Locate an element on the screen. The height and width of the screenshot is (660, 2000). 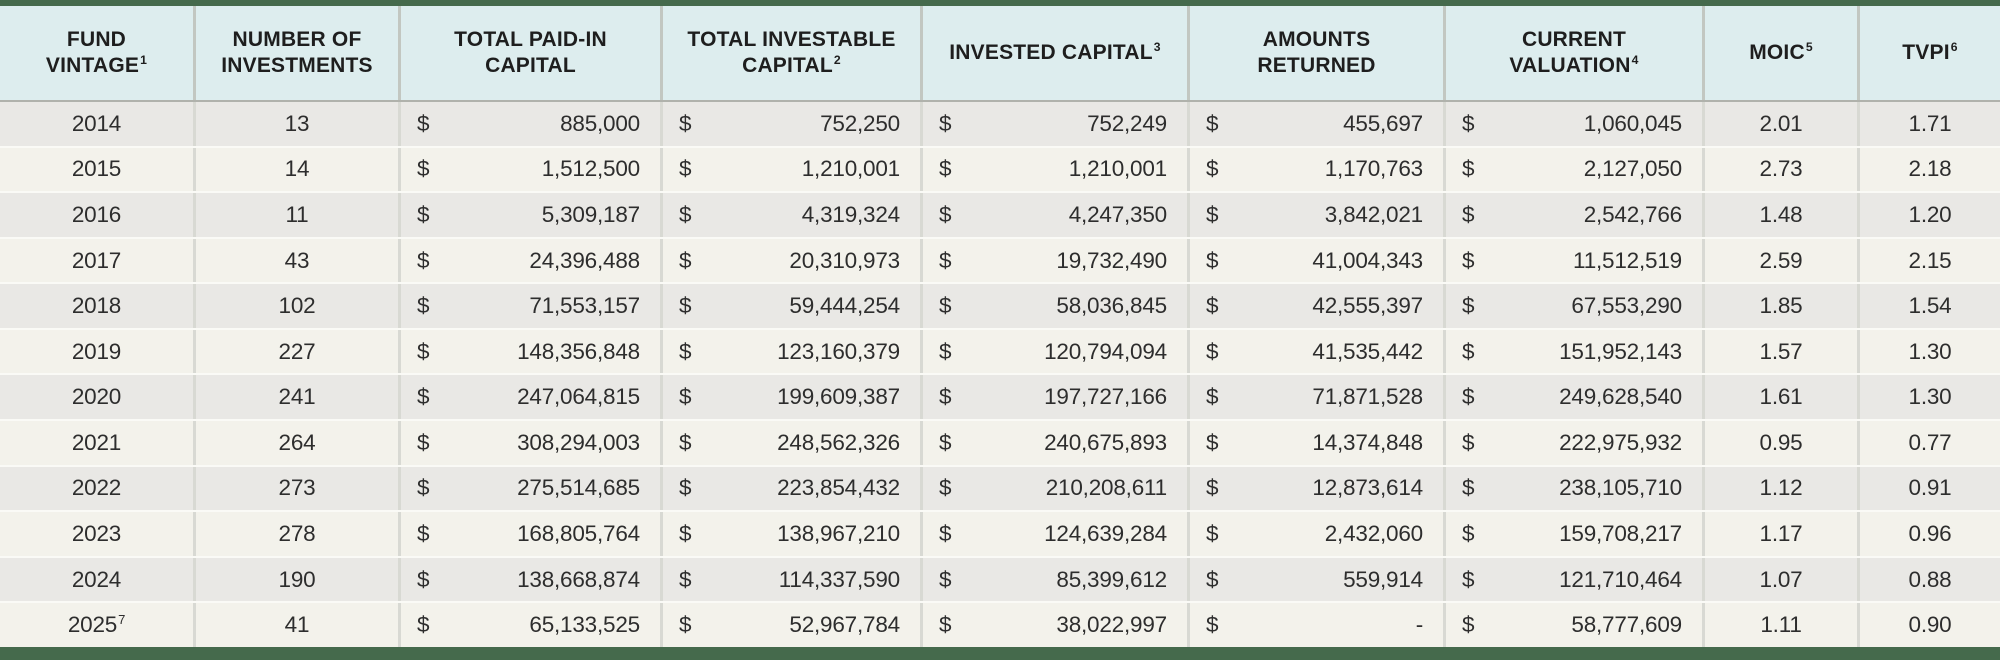
cell-2021-paid_in: $308,294,003 is located at coordinates (529, 443).